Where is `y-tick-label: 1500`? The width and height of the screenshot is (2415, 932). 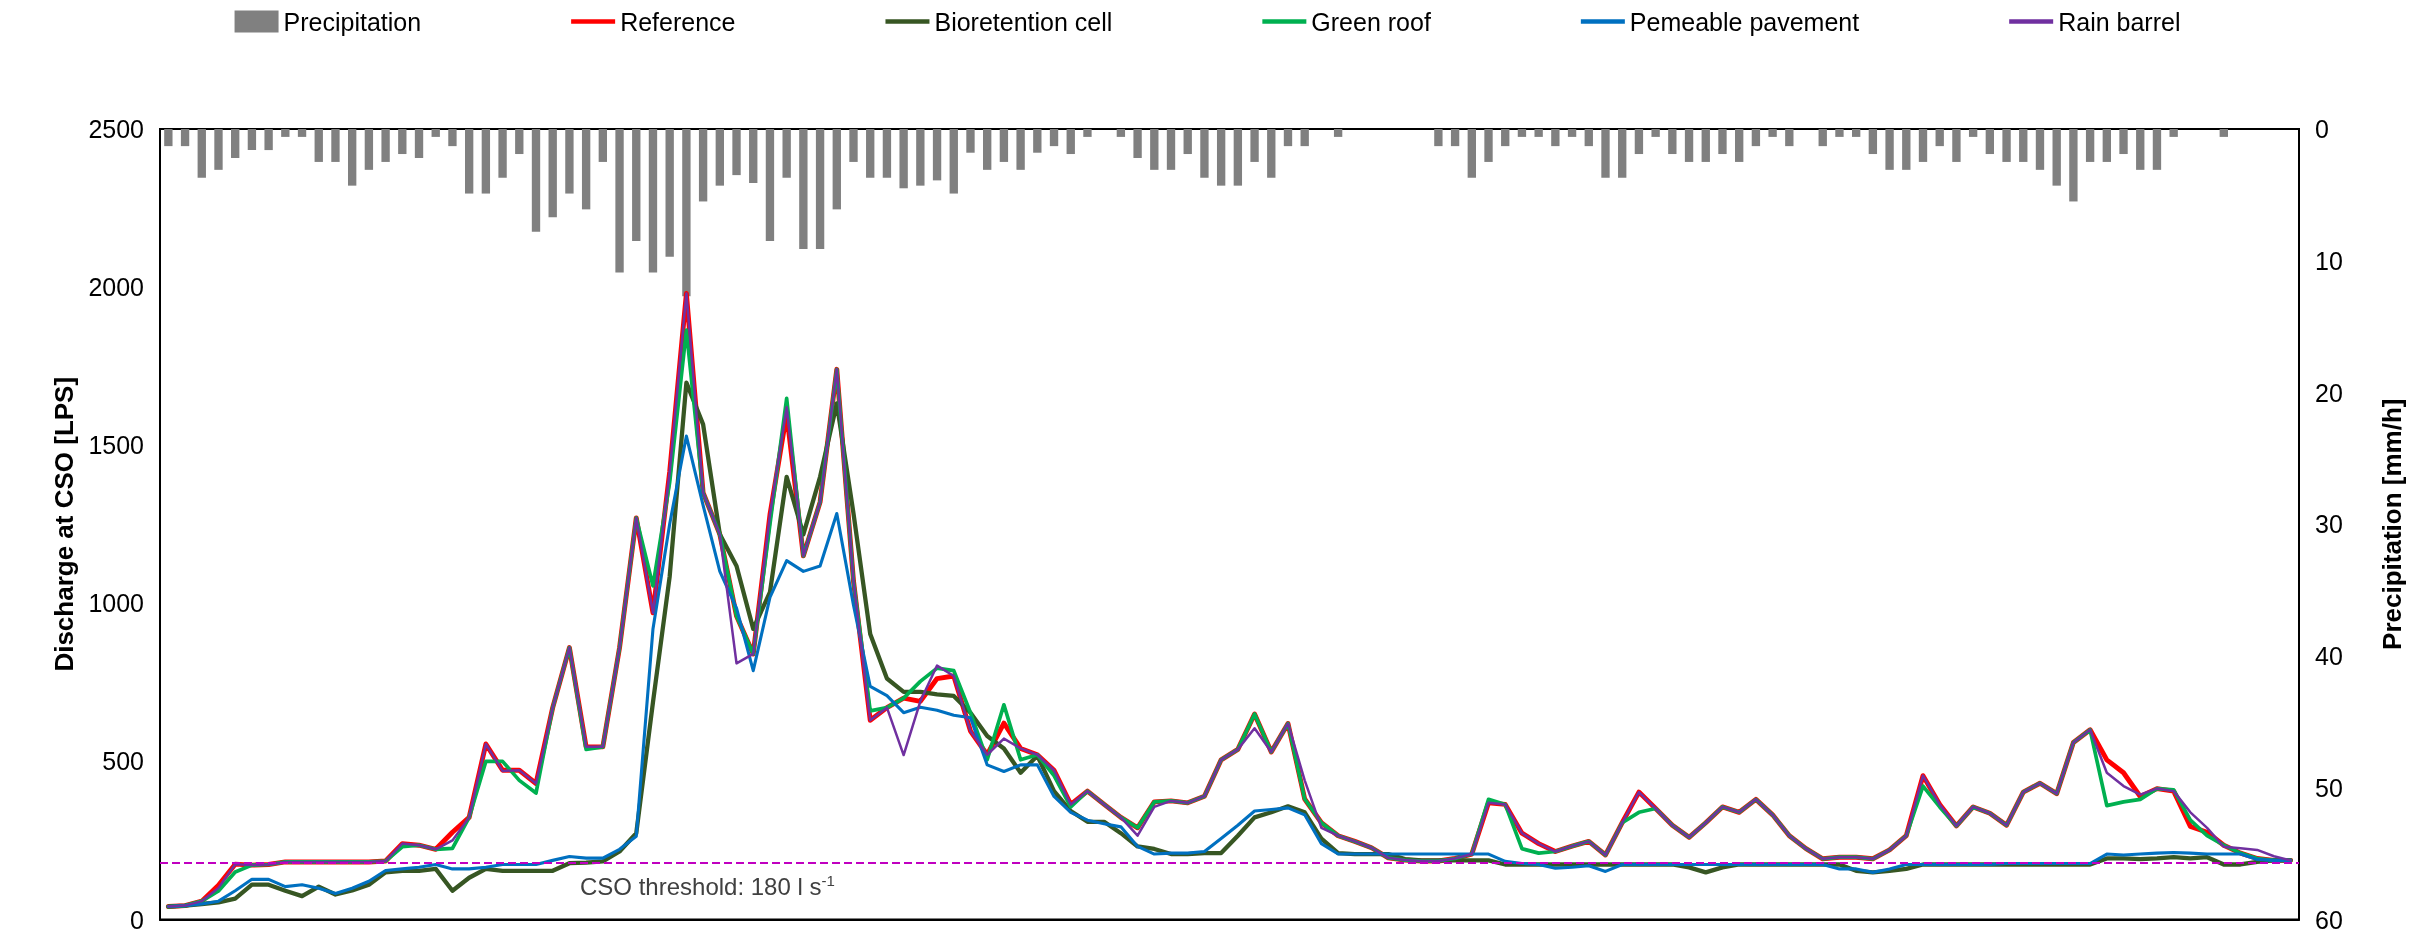
y-tick-label: 1500 is located at coordinates (116, 445).